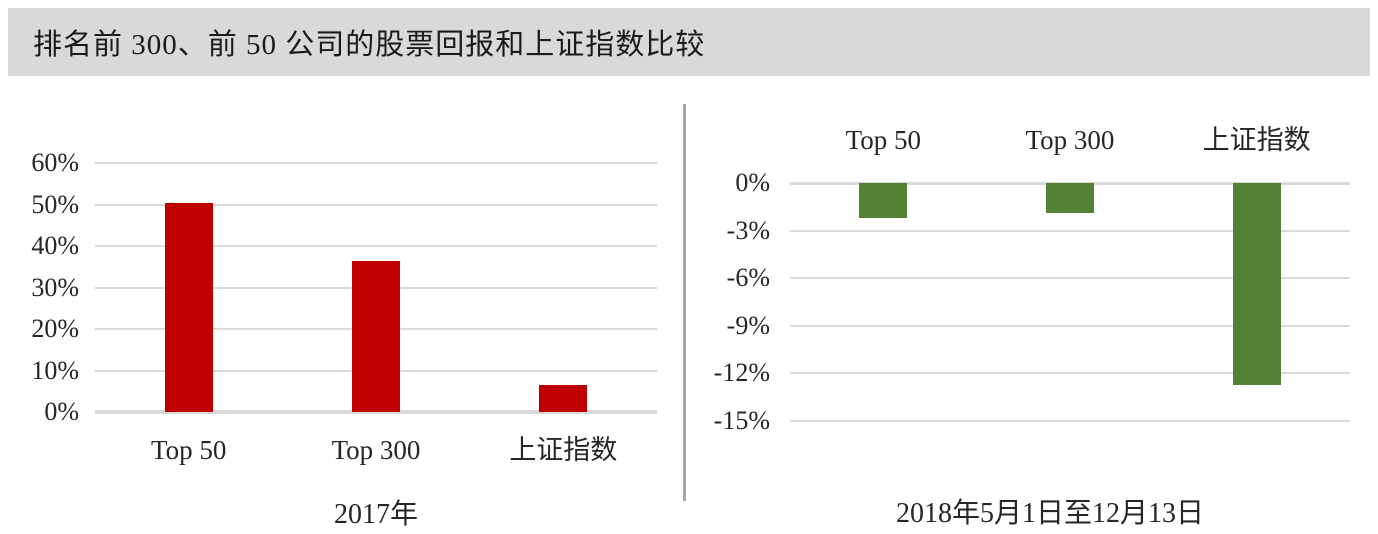  I want to click on y-axis-tick-label: 20%, so click(55, 328).